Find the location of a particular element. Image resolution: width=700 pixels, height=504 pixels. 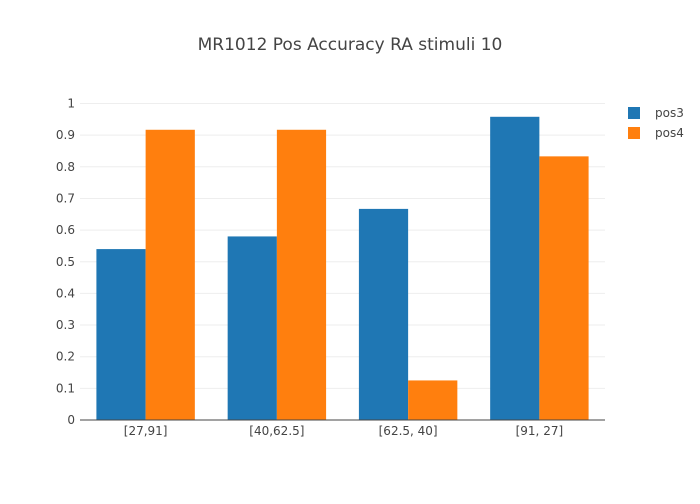

chart-title: MR1012 Pos Accuracy RA stimuli 10 is located at coordinates (350, 45).